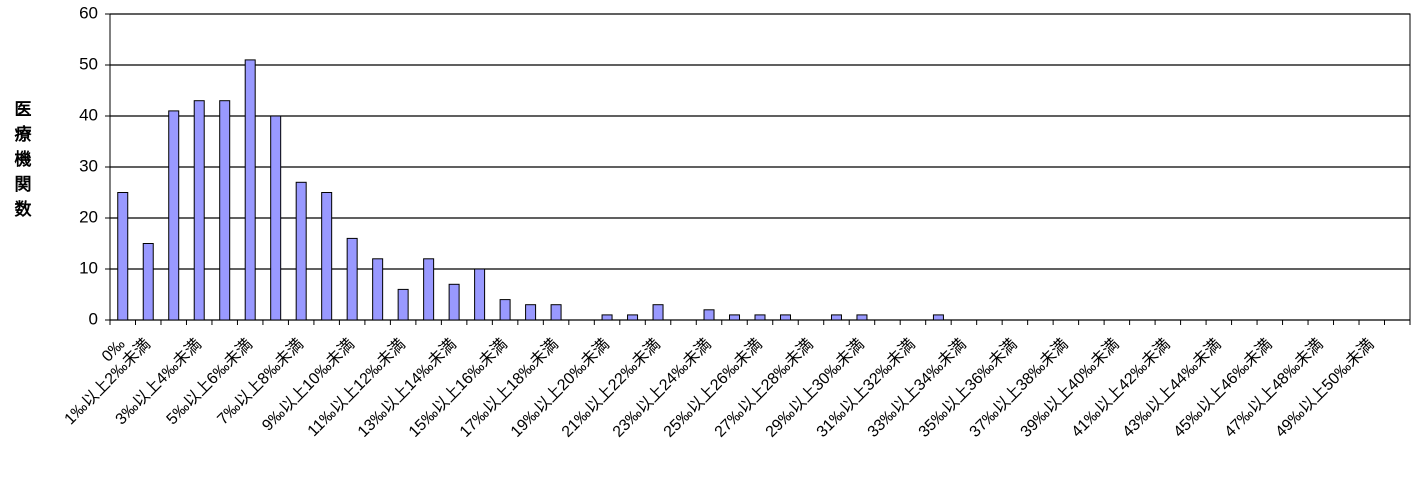 The height and width of the screenshot is (481, 1417). I want to click on x-tick-label: 27‰以上28‰未満, so click(764, 388).